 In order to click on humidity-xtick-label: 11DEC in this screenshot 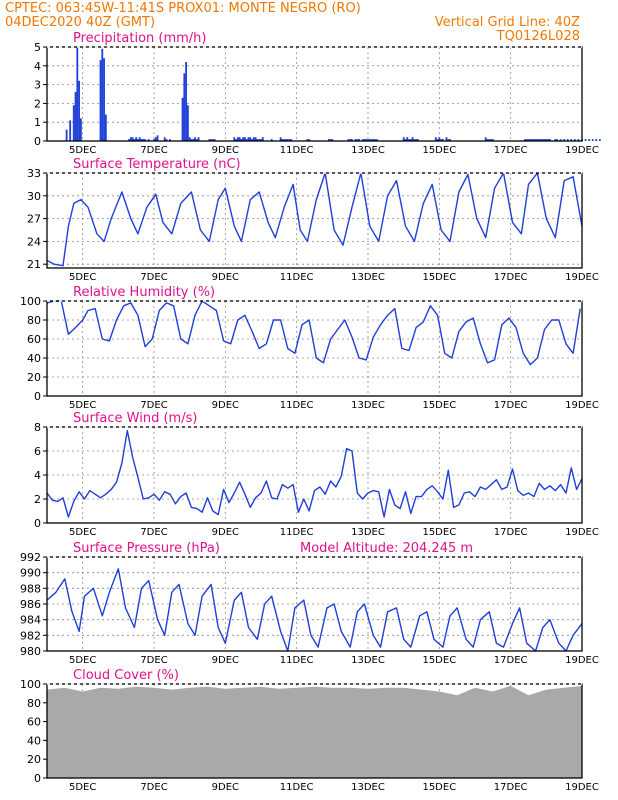, I will do `click(297, 405)`.